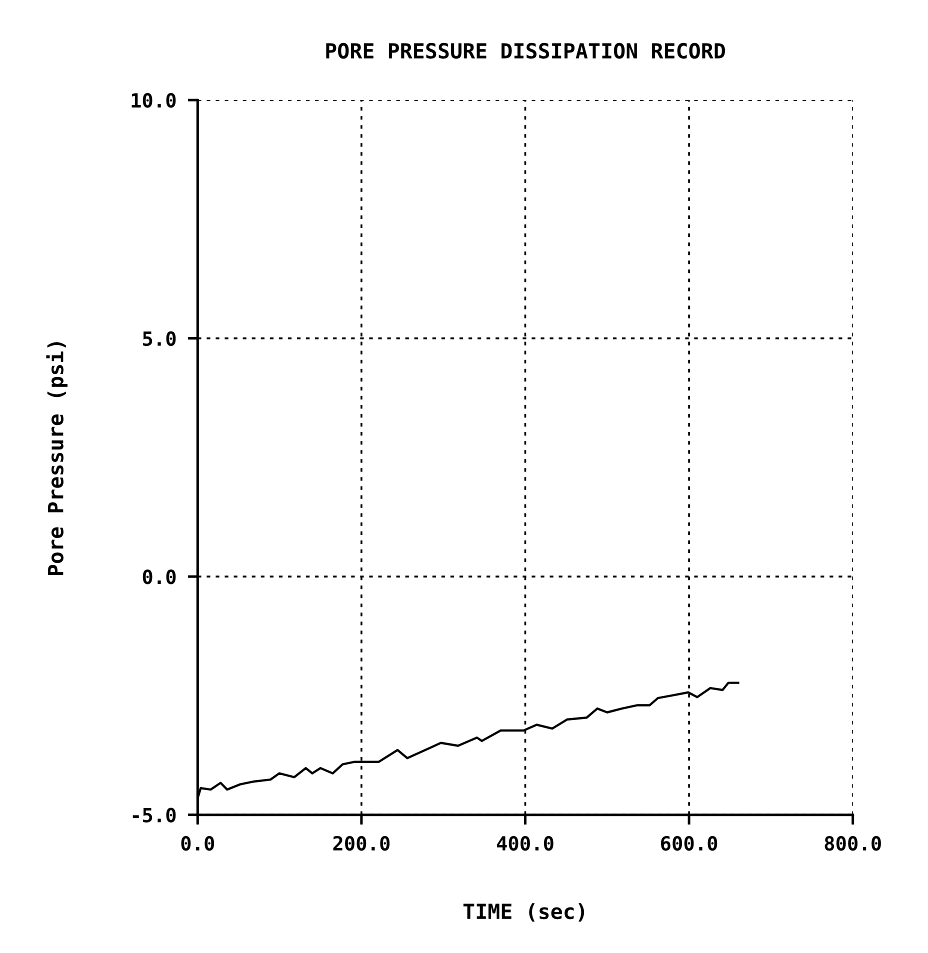 Image resolution: width=928 pixels, height=953 pixels. What do you see at coordinates (523, 912) in the screenshot?
I see `x-axis-title: TIME (sec)` at bounding box center [523, 912].